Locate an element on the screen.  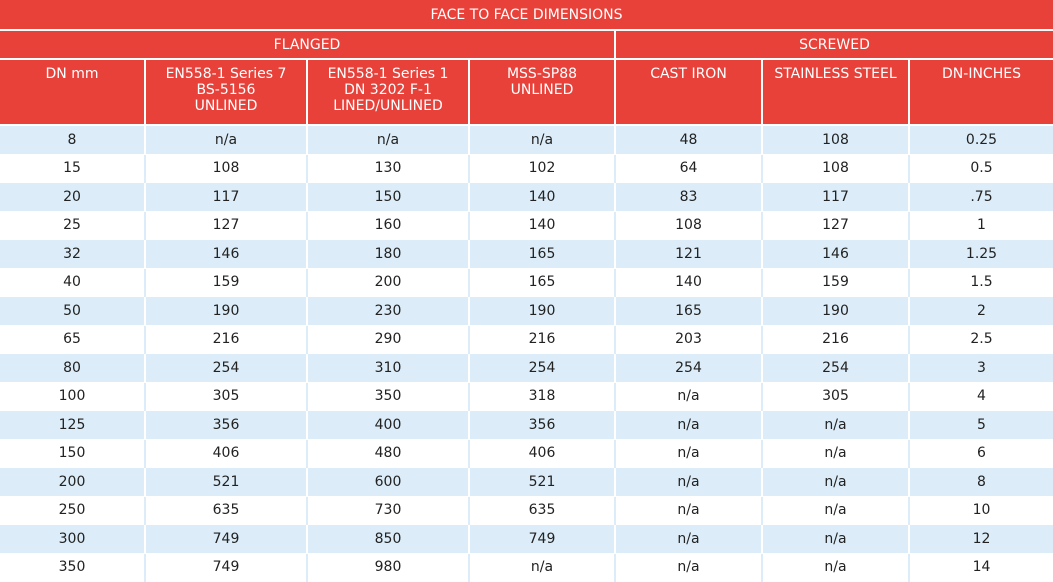
table-row: 250 635 730 635 n/a n/a 10 is located at coordinates (526, 510).